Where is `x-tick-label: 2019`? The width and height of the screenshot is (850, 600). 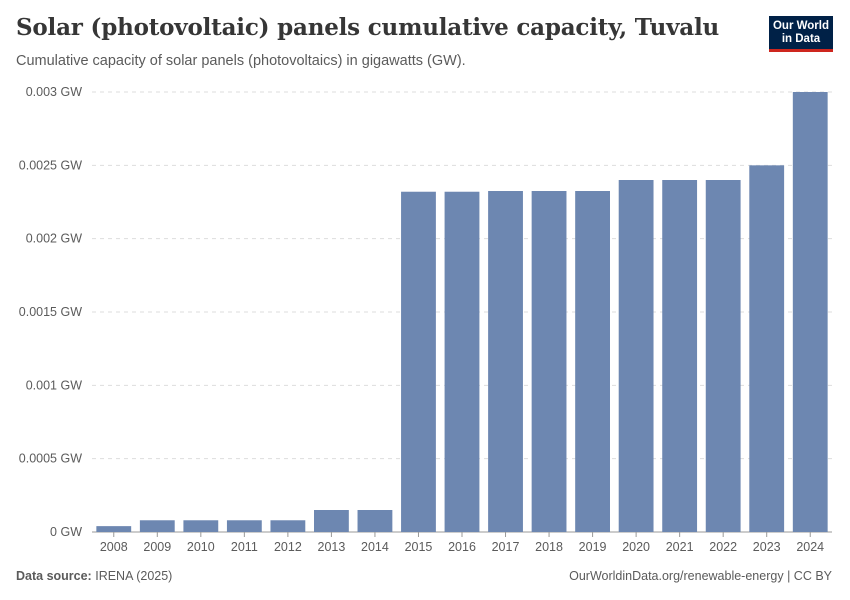 x-tick-label: 2019 is located at coordinates (593, 547).